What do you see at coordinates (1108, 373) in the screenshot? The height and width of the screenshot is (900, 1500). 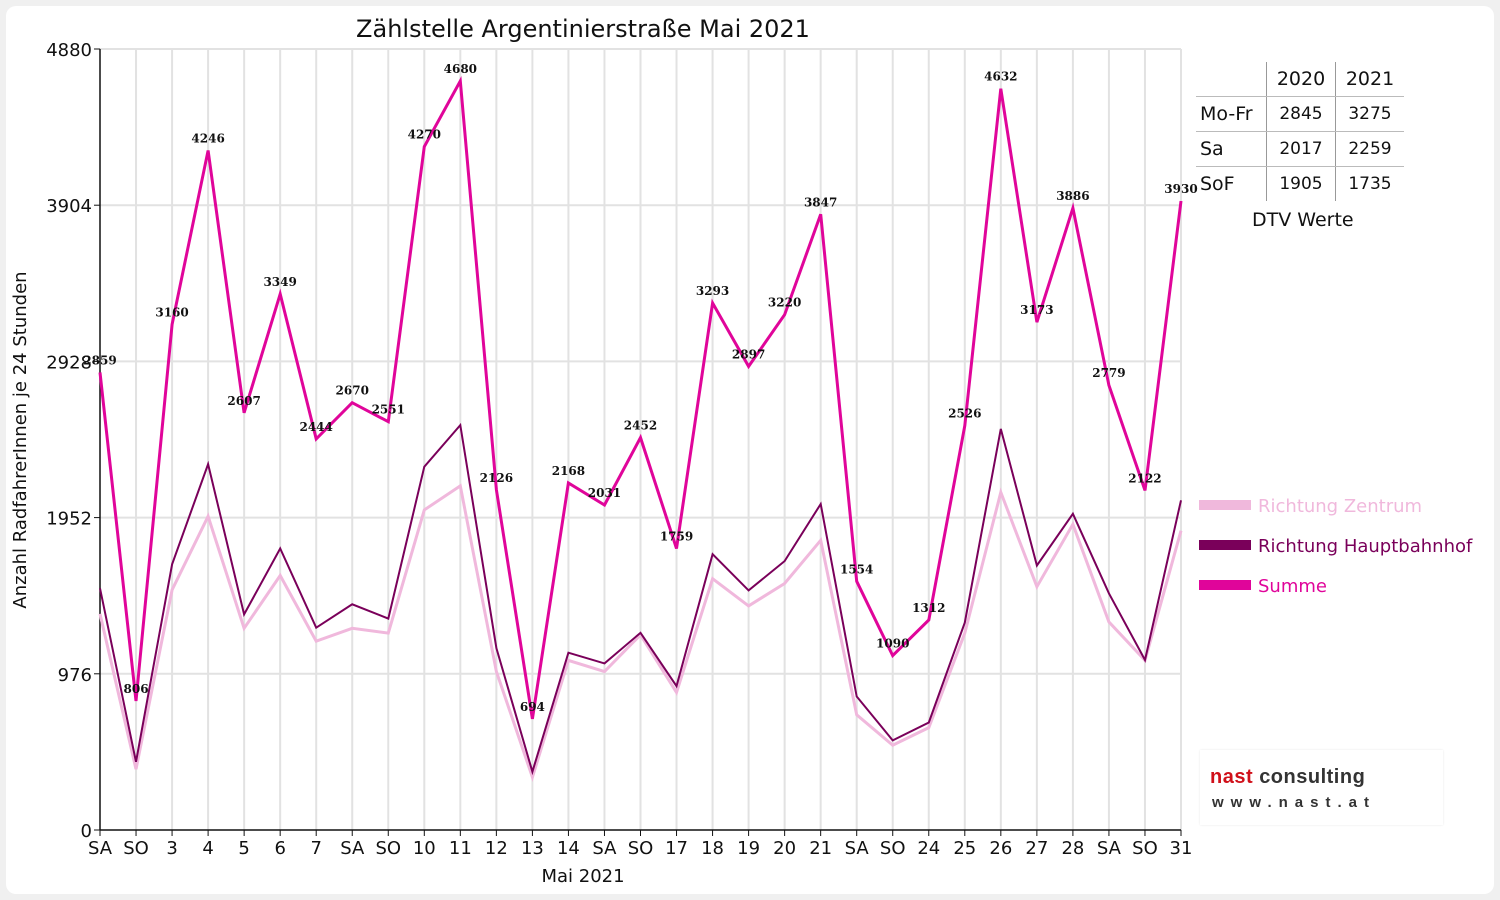 I see `data-label: 2779` at bounding box center [1108, 373].